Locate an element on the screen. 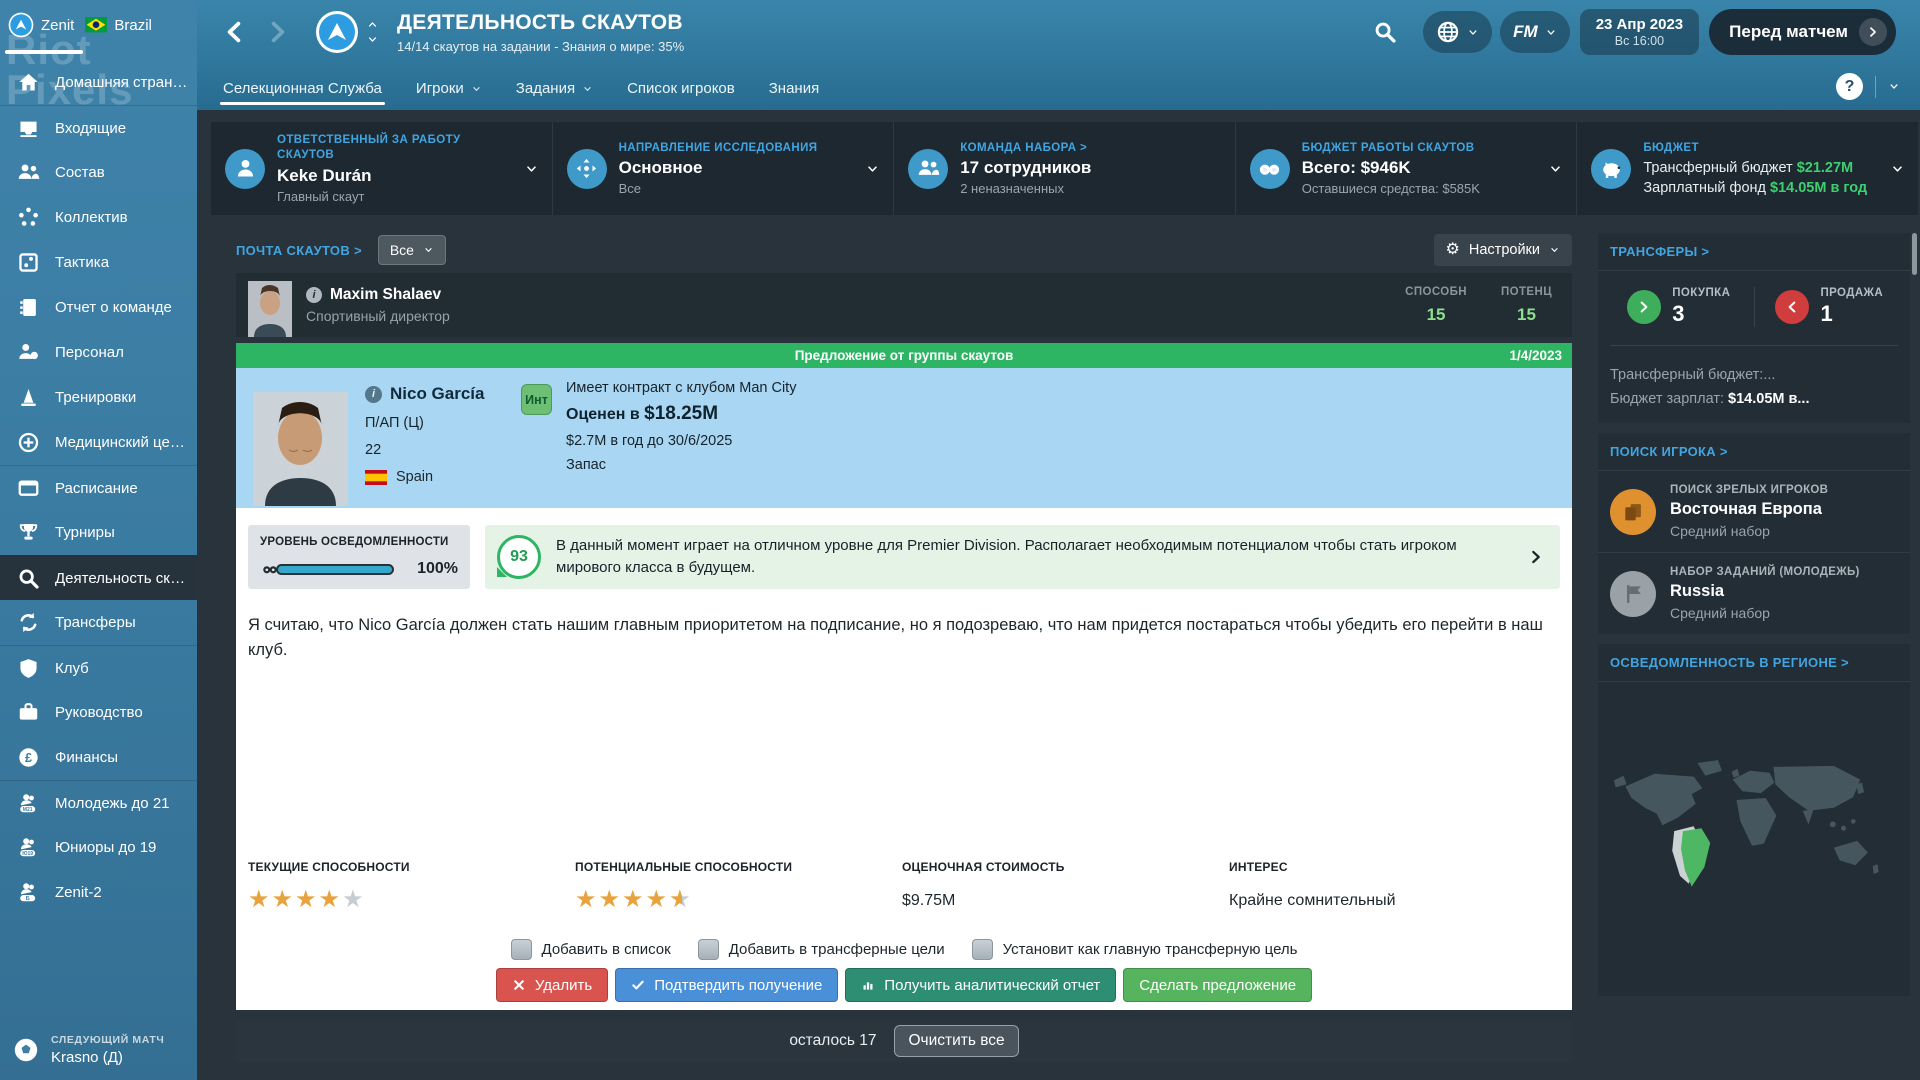 This screenshot has width=1920, height=1080. region-knowledge-section: ОСВЕДОМЛЕННОСТЬ В РЕГИОНЕ > is located at coordinates (1754, 820).